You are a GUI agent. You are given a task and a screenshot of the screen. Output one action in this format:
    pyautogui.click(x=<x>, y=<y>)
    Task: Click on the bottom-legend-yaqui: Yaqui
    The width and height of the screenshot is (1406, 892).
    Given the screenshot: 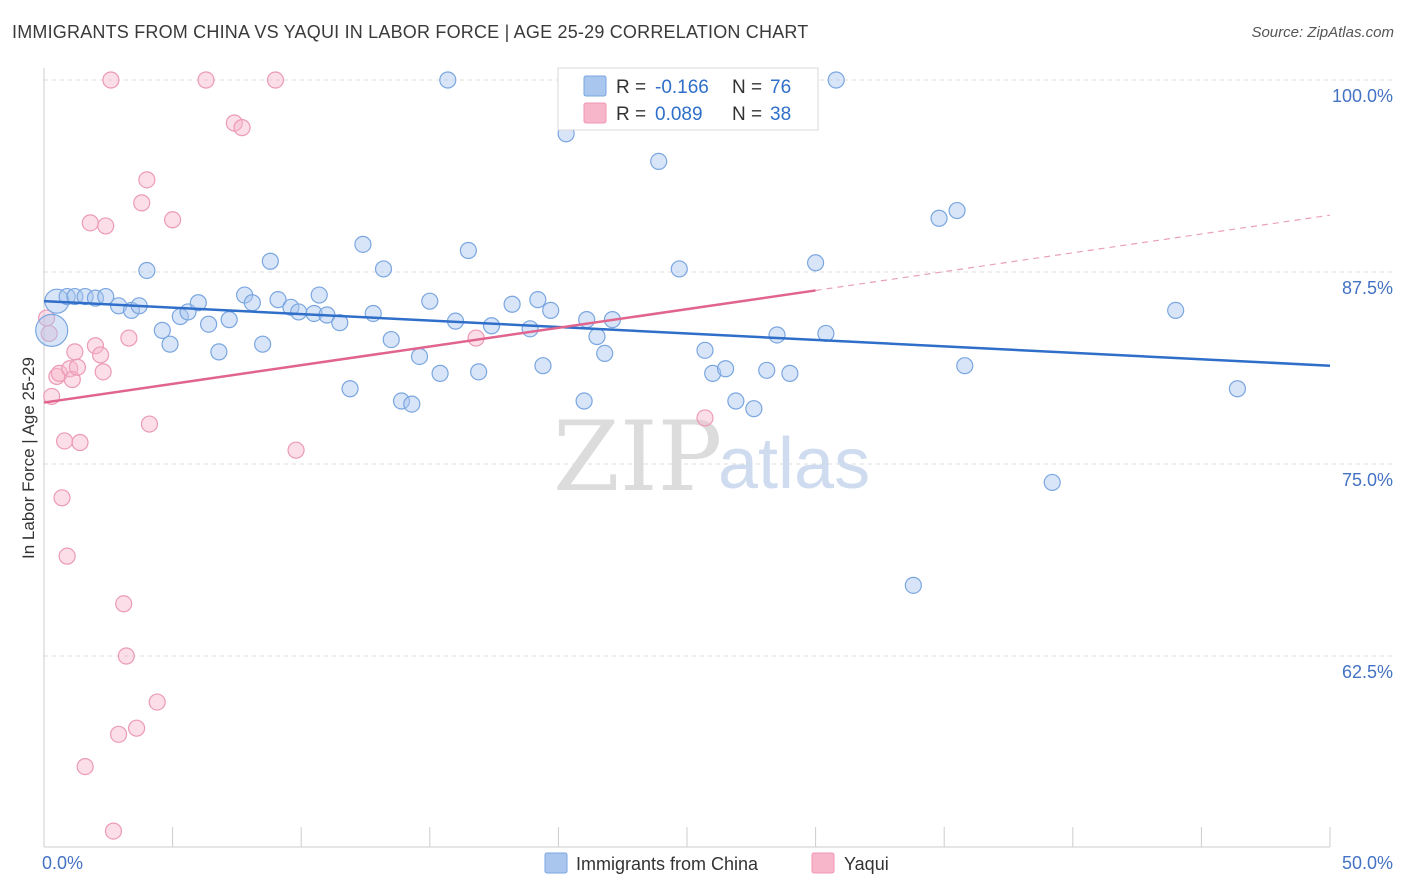 What is the action you would take?
    pyautogui.click(x=866, y=864)
    